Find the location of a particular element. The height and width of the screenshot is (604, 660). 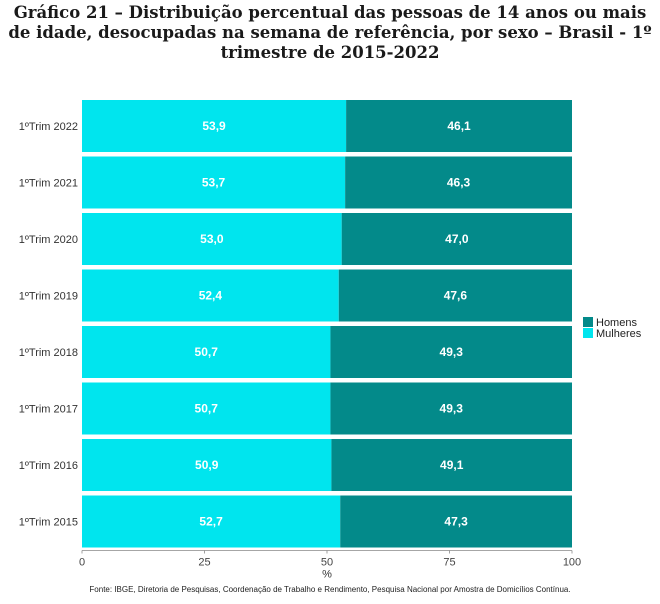

bar-value-label: 46,1 is located at coordinates (459, 126).